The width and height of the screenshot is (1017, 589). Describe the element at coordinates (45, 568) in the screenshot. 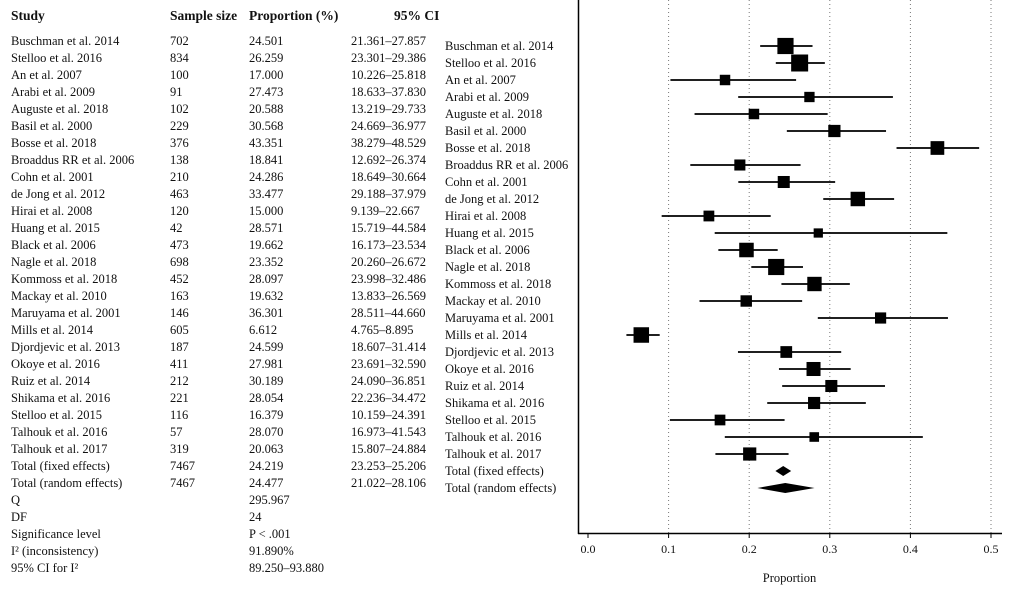

I see `stat-label: 95% CI for I²` at that location.